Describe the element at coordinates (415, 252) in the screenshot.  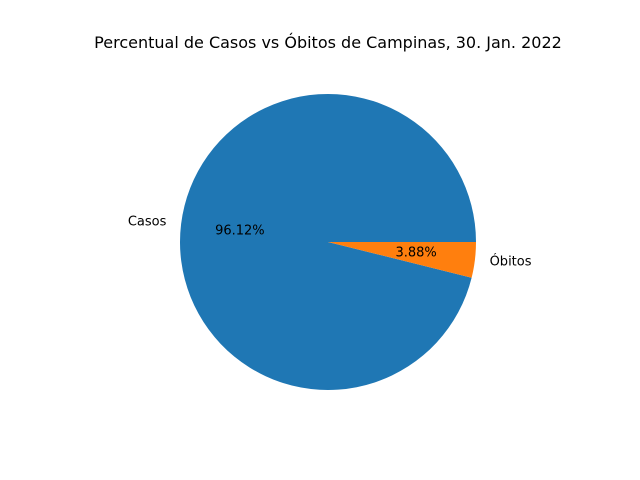
I see `pie-pct-label-1: 3.88%` at that location.